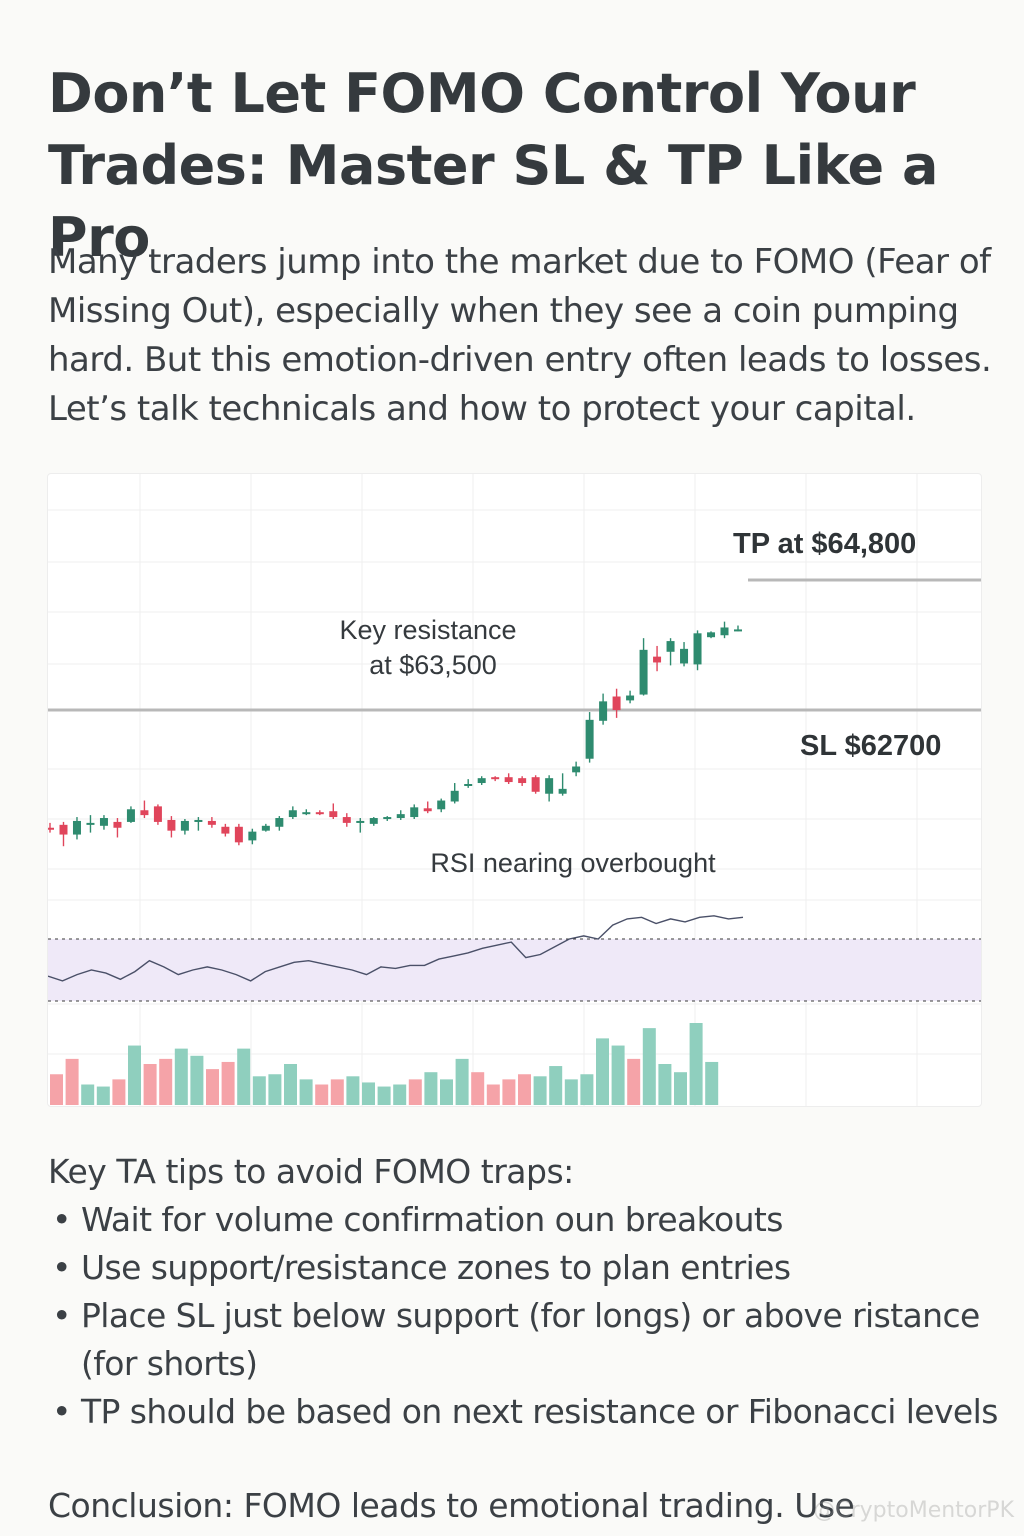  Describe the element at coordinates (573, 863) in the screenshot. I see `rsi-label: RSI nearing overbought` at that location.